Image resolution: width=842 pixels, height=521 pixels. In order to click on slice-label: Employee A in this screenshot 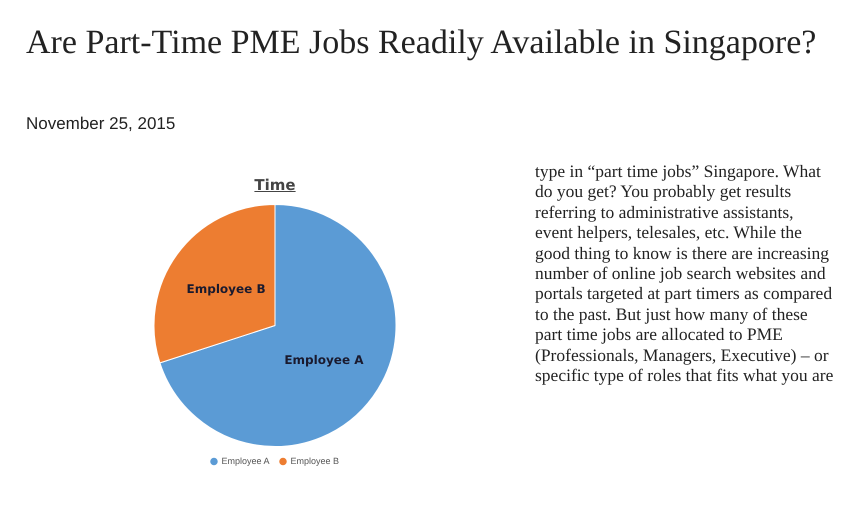, I will do `click(324, 360)`.